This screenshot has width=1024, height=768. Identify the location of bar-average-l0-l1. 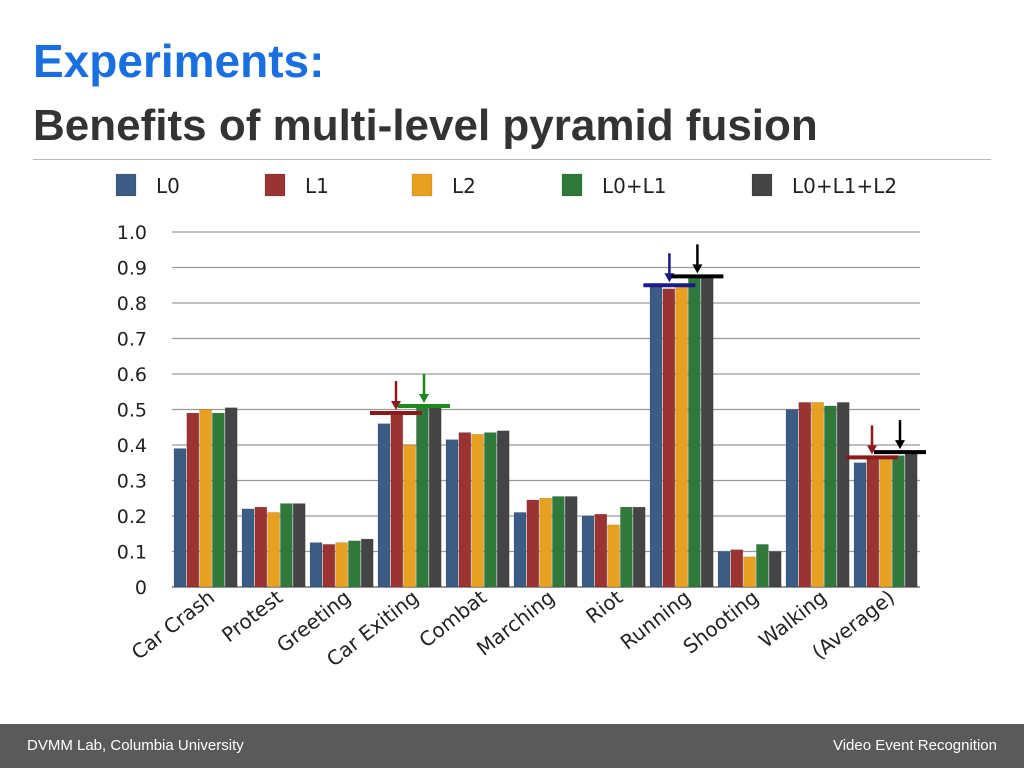
(898, 521).